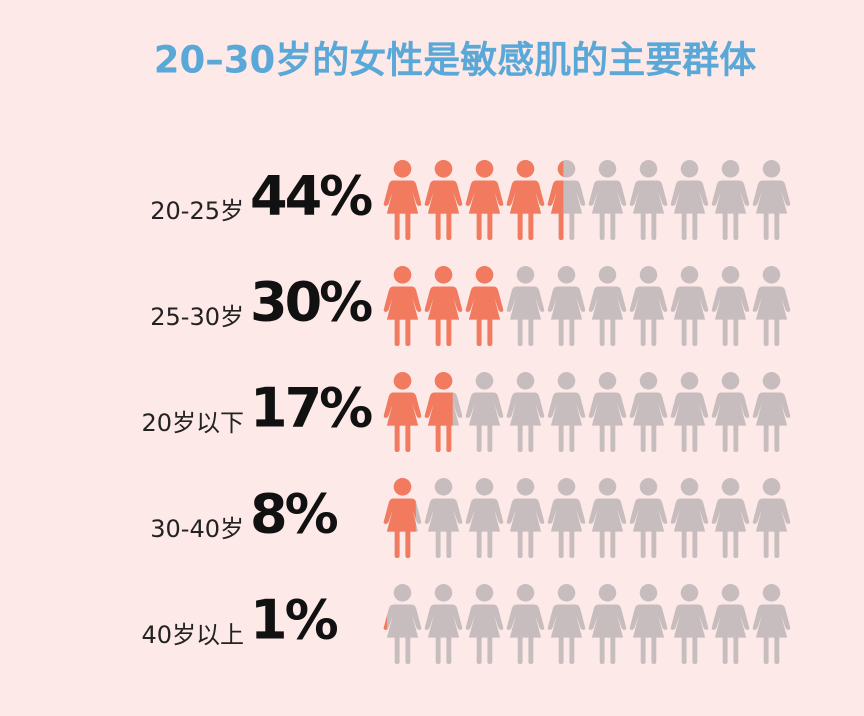  I want to click on category-label: 40岁以上, so click(192, 635).